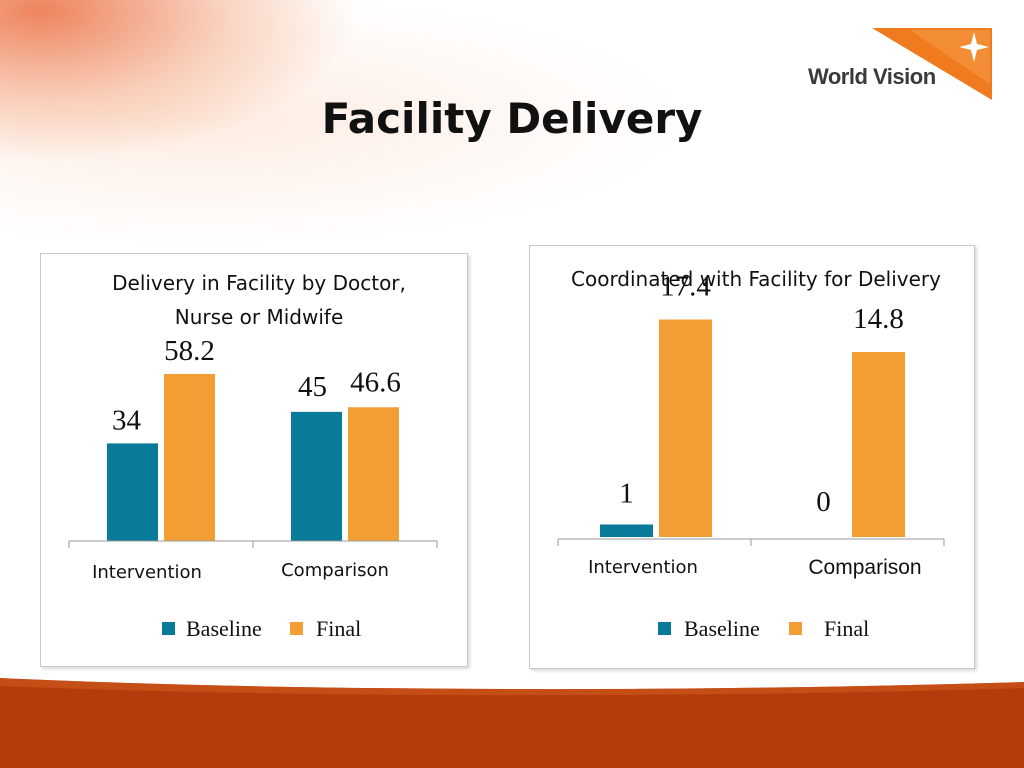 The image size is (1024, 768). What do you see at coordinates (127, 420) in the screenshot?
I see `chart-1-value-label: 34` at bounding box center [127, 420].